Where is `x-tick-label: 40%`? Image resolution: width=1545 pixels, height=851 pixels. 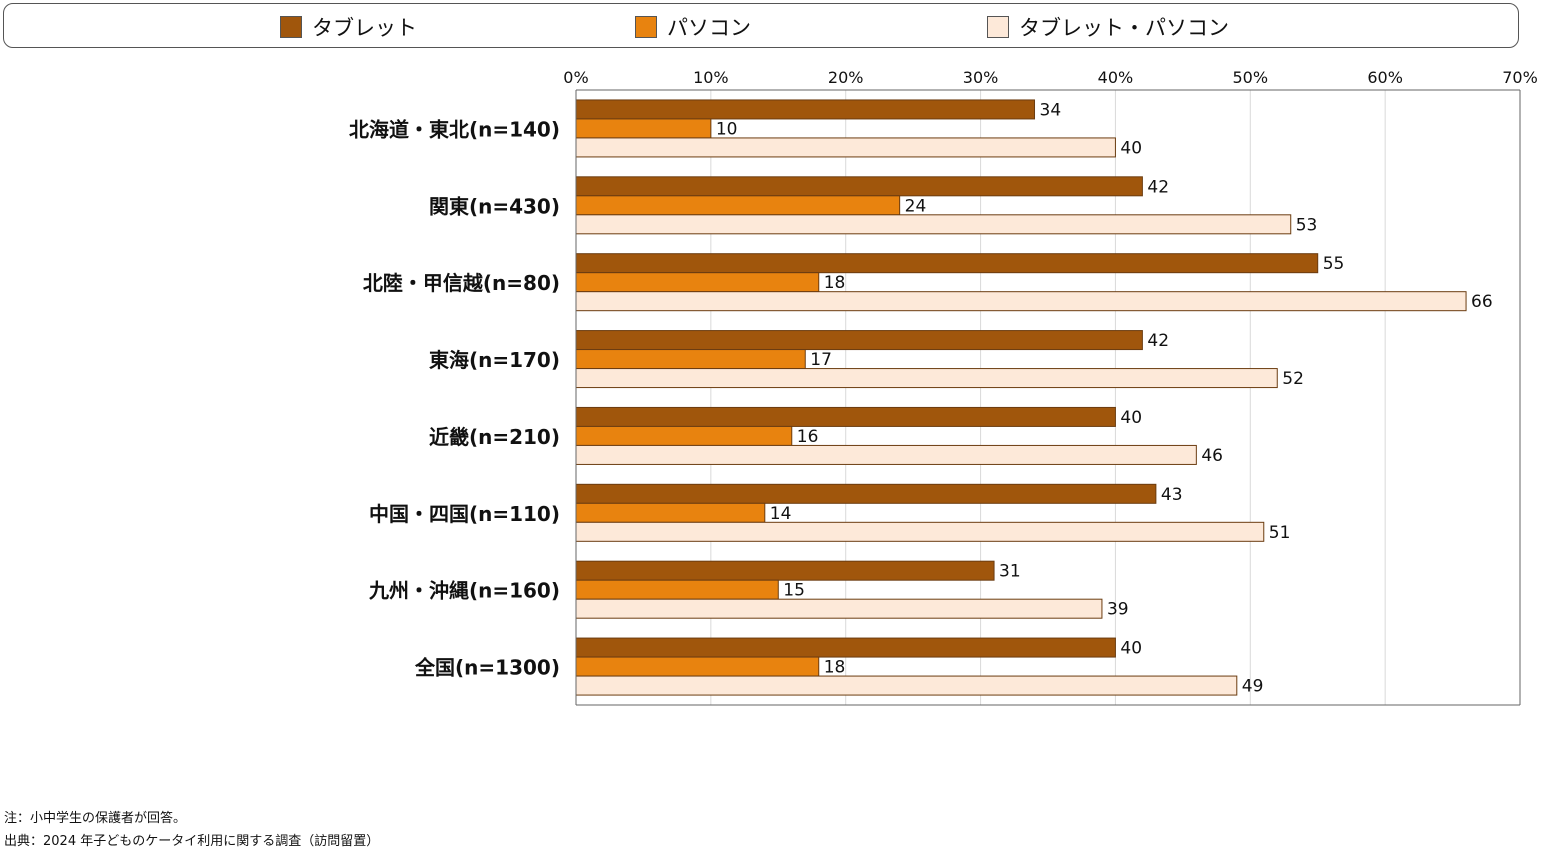 x-tick-label: 40% is located at coordinates (1116, 77).